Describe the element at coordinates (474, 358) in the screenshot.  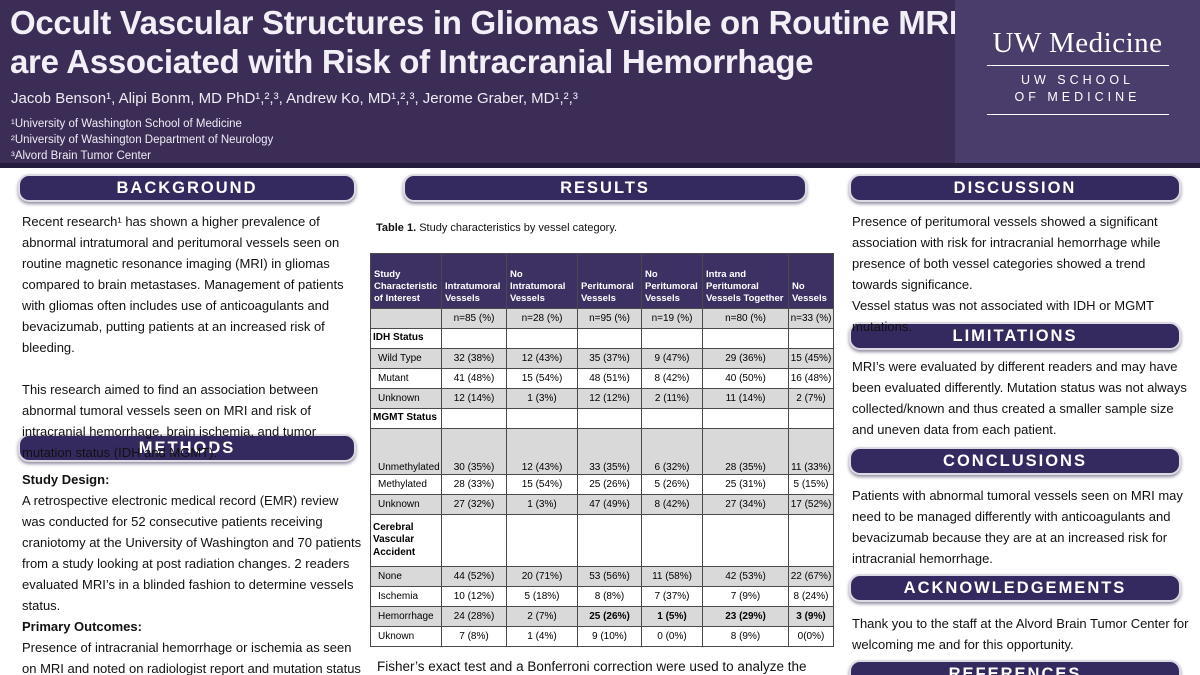
I see `table-cell: 32 (38%)` at that location.